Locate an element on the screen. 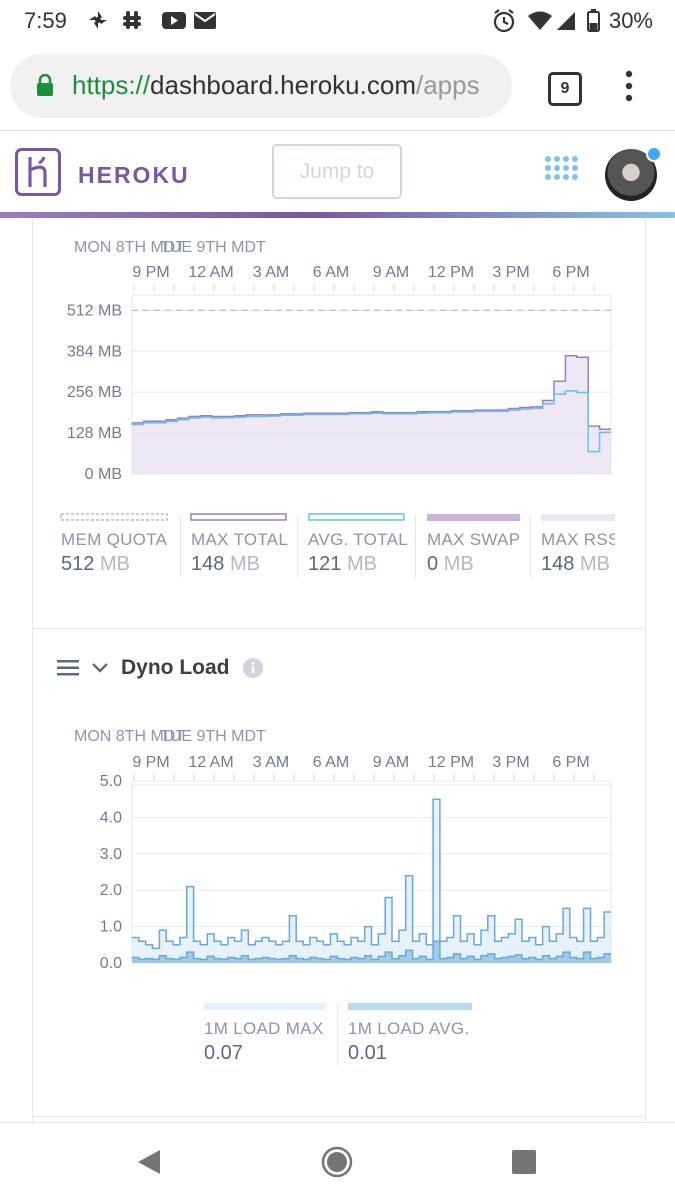  memory-date-label-1: MON 8TH MDT is located at coordinates (130, 247).